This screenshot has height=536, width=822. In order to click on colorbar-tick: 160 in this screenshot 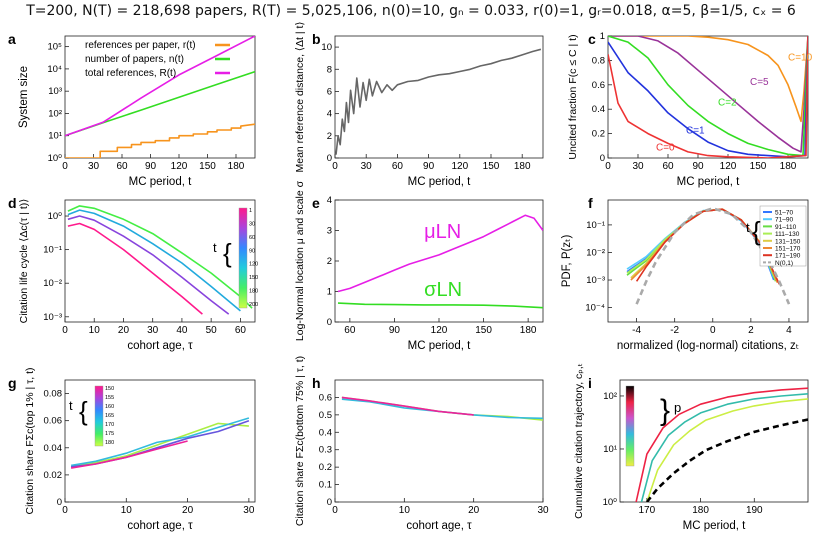, I will do `click(109, 407)`.